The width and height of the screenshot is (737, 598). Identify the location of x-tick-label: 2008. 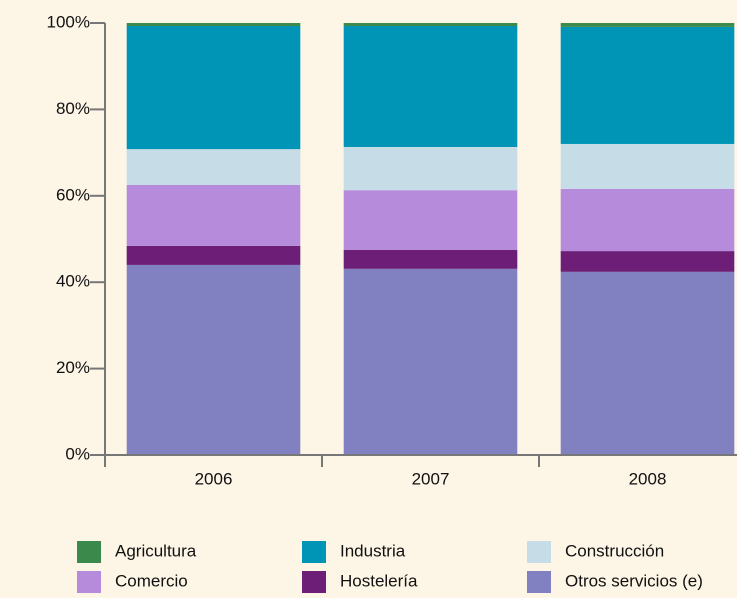
(648, 478).